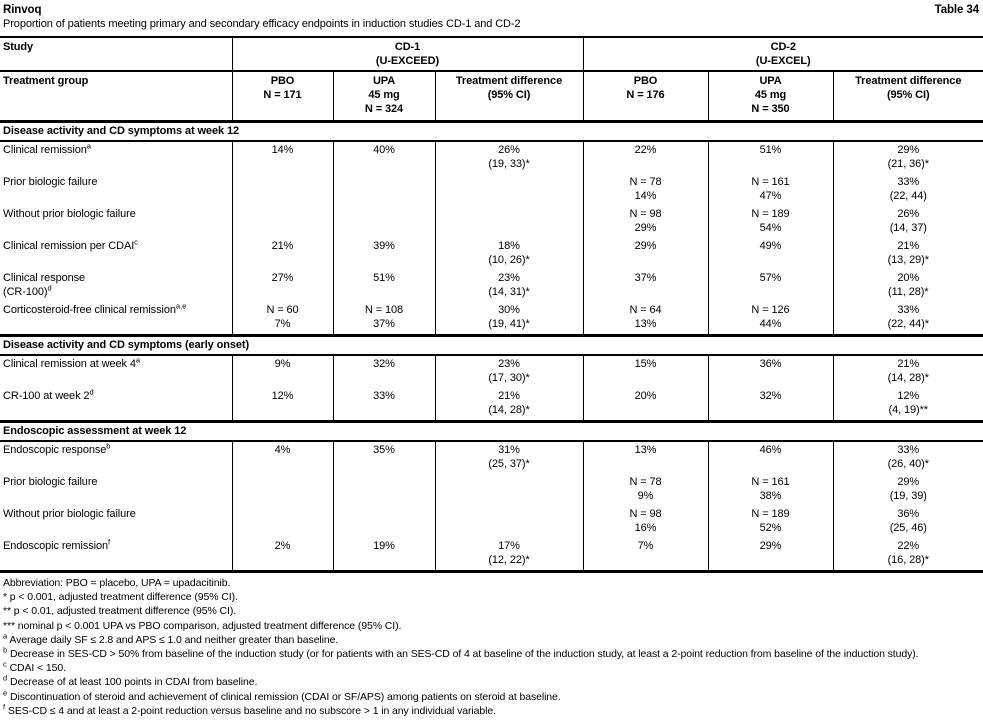 The height and width of the screenshot is (722, 983). I want to click on header-line: N = 176, so click(645, 95).